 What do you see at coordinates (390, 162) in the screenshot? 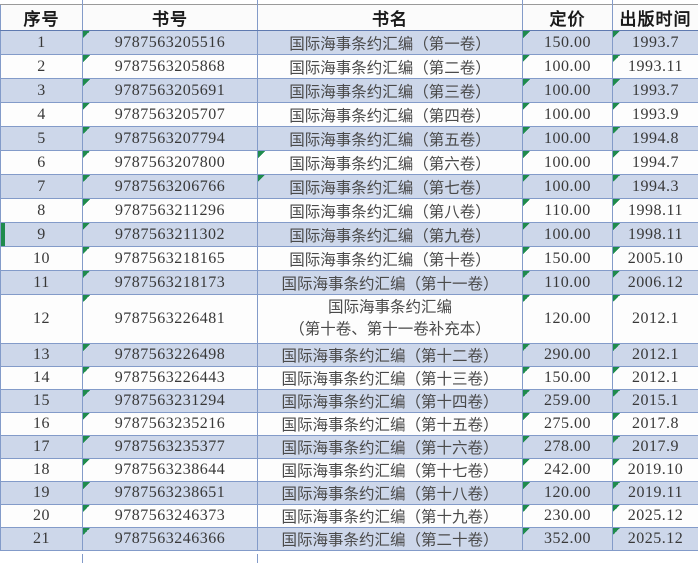
I see `cell-name: 国际海事条约汇编（第六卷）` at bounding box center [390, 162].